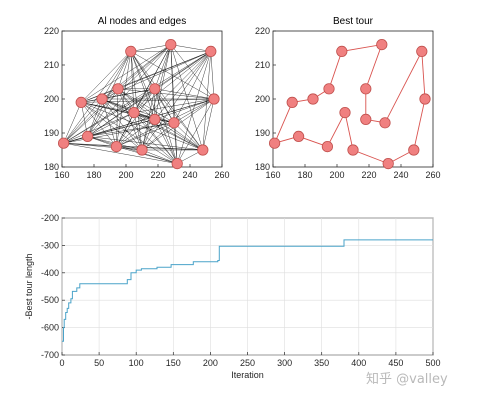  What do you see at coordinates (51, 31) in the screenshot?
I see `y-tick-label: 220` at bounding box center [51, 31].